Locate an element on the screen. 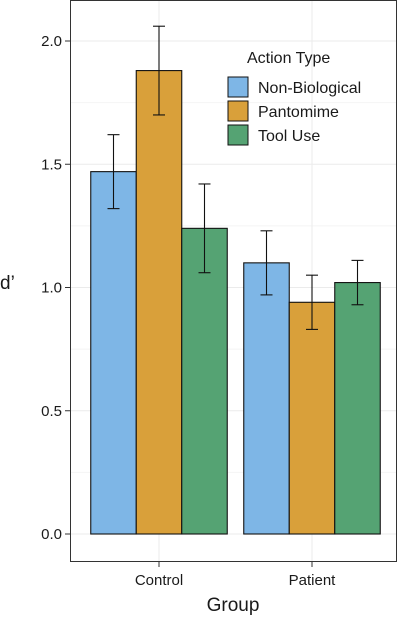  bar-pantomime-patient is located at coordinates (312, 418).